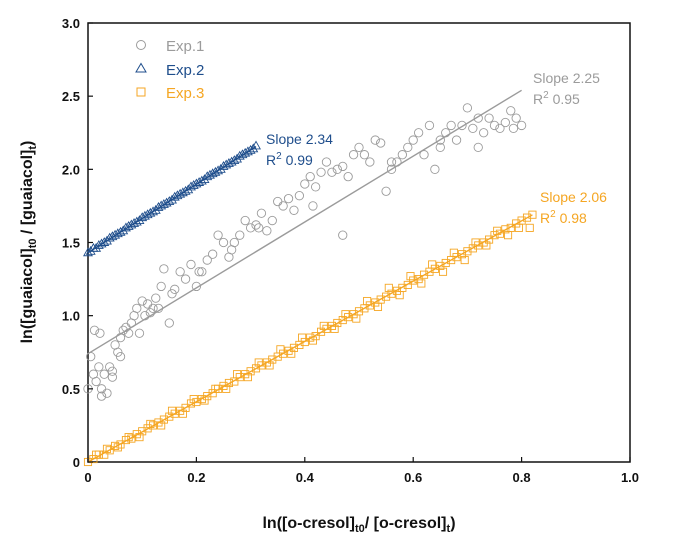 The height and width of the screenshot is (543, 677). What do you see at coordinates (77, 243) in the screenshot?
I see `y-axis-ticks: 0 0.5 1.0 1.5 2.0 2.5 3.0` at bounding box center [77, 243].